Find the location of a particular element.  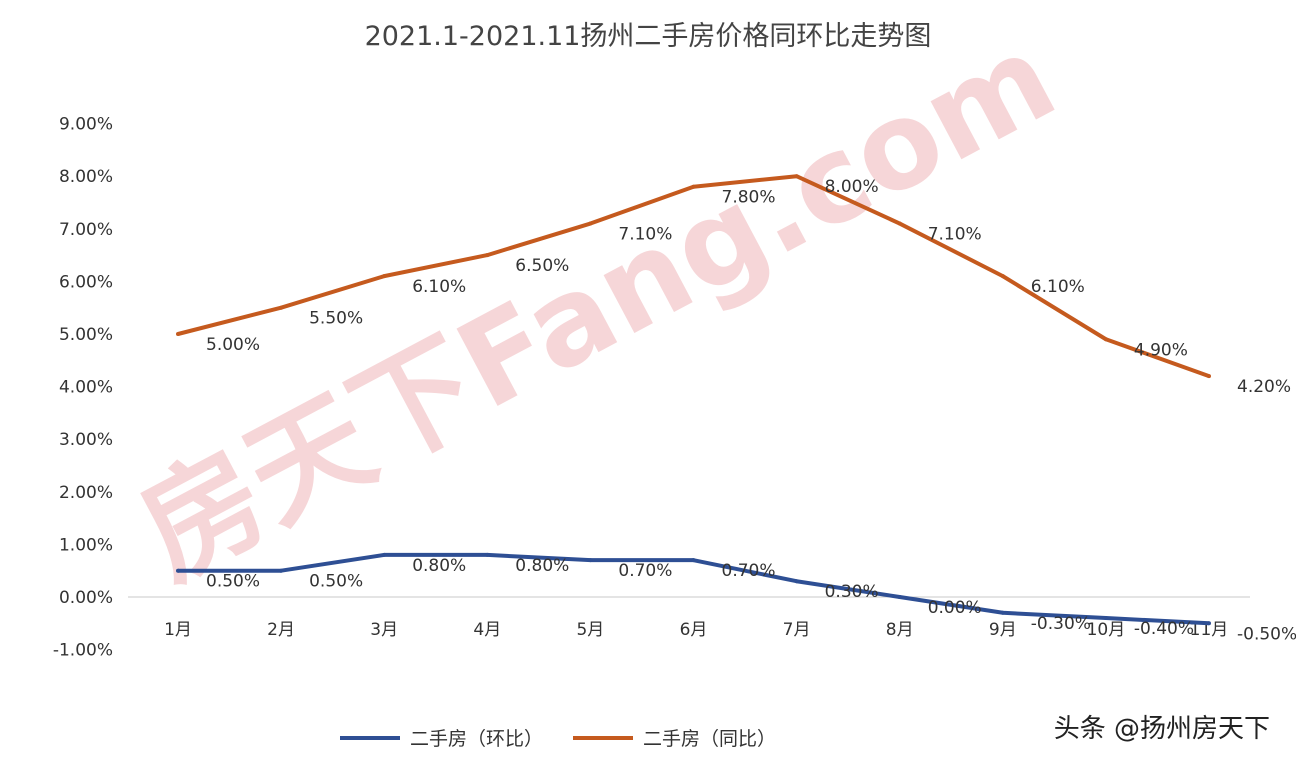

y-tick-label: 7.00% is located at coordinates (86, 230).